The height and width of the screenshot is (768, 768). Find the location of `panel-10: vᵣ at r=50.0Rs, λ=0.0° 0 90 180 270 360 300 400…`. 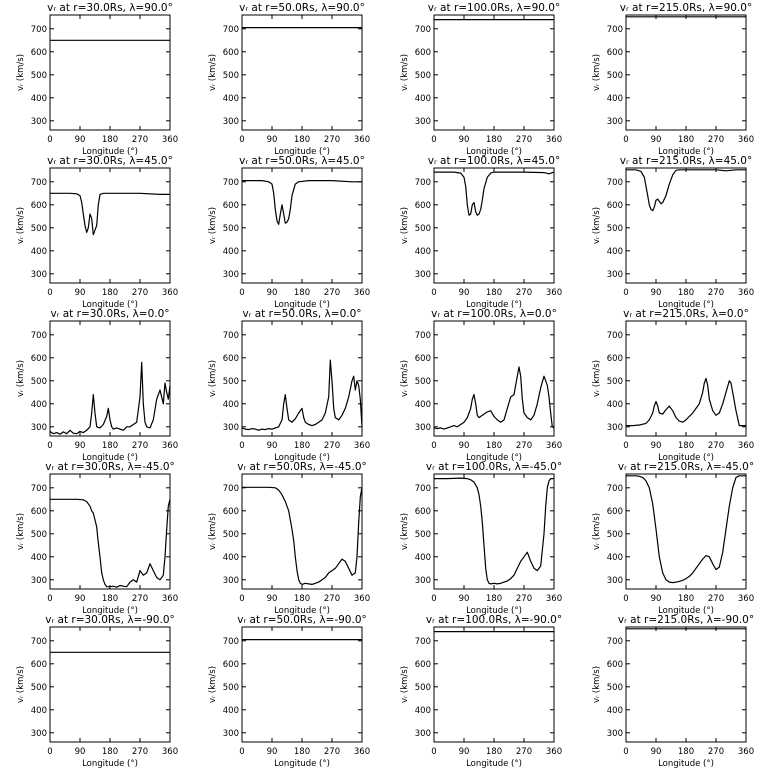

panel-10: vᵣ at r=50.0Rs, λ=0.0° 0 90 180 270 360 300 400… is located at coordinates (289, 385).